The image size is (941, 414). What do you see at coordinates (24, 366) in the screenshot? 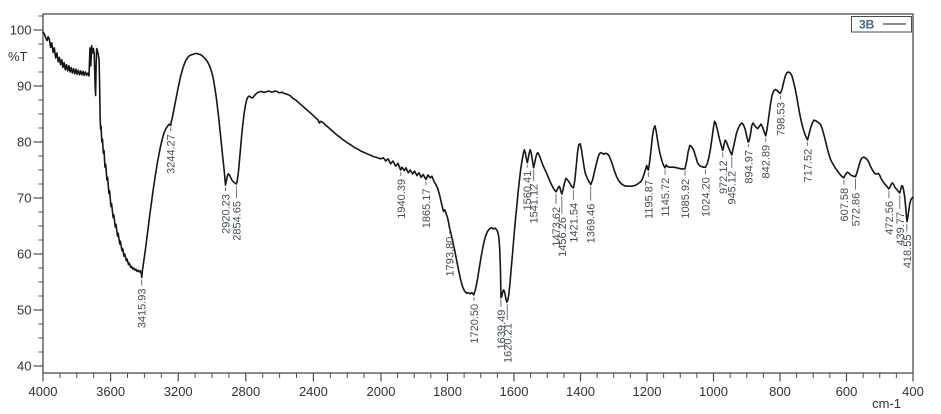
I see `y-tick-label: 40` at bounding box center [24, 366].